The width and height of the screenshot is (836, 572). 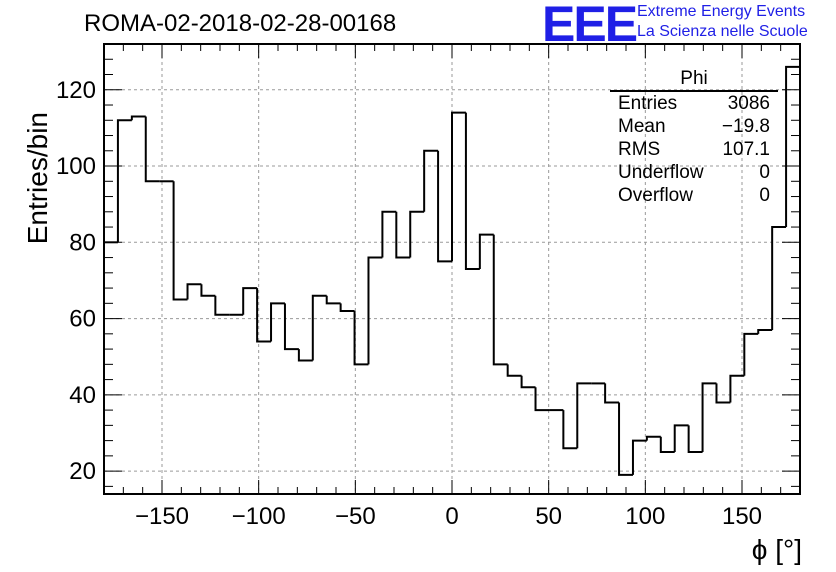 I want to click on y-tick-label: 80, so click(x=82, y=242).